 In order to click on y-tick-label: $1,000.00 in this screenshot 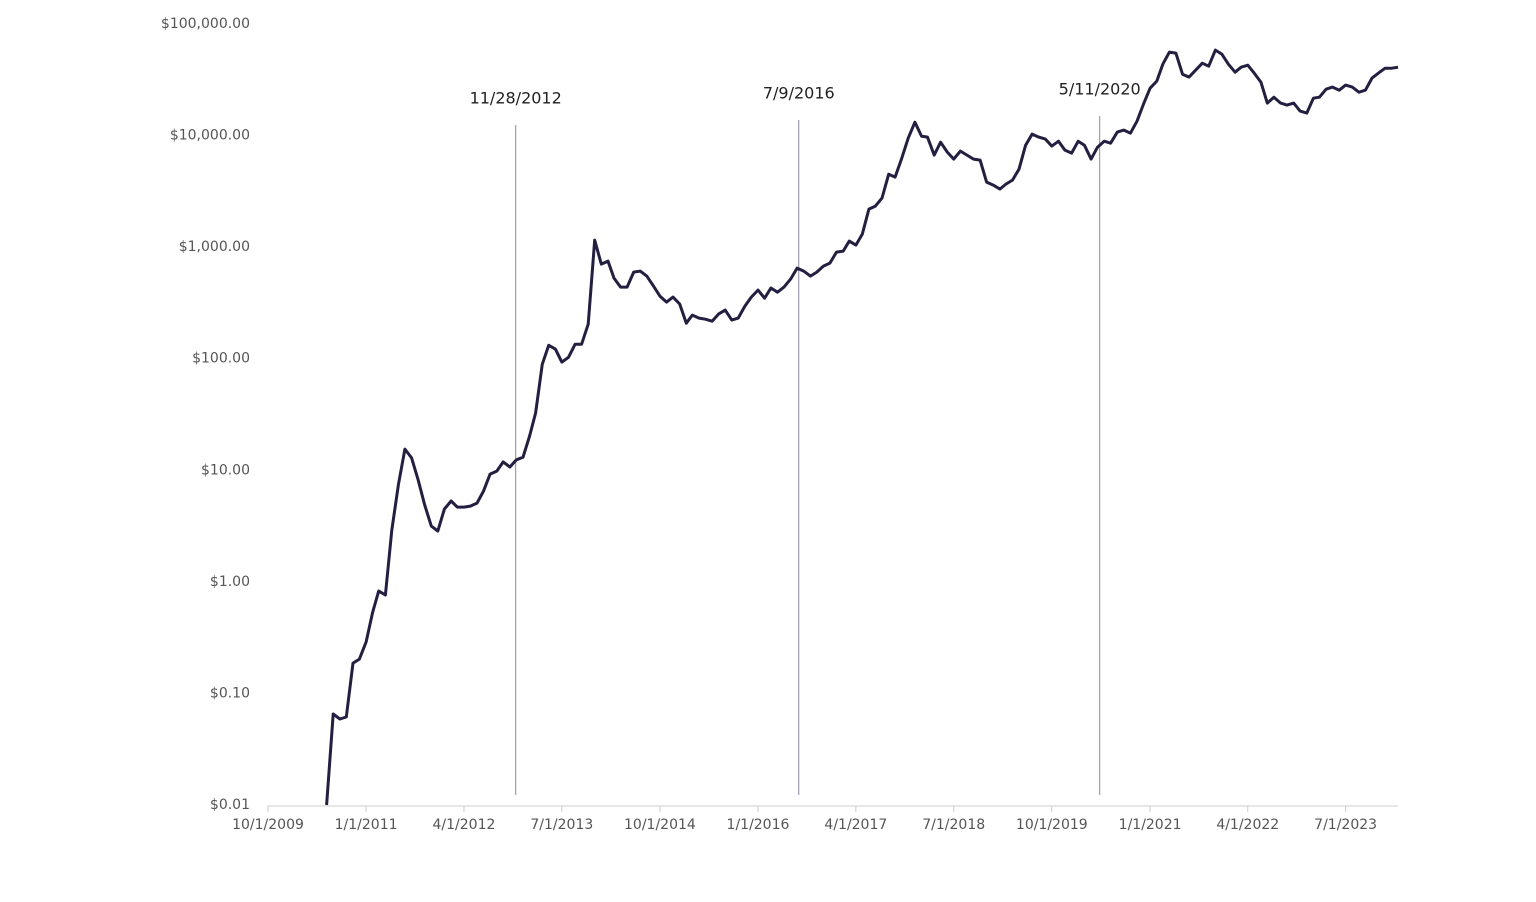, I will do `click(214, 247)`.